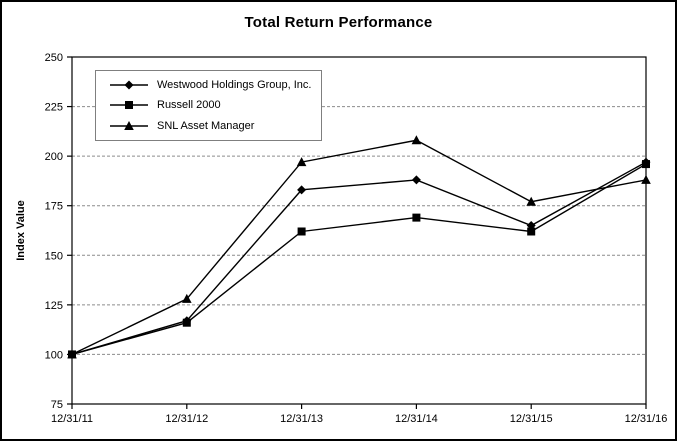 Image resolution: width=677 pixels, height=441 pixels. Describe the element at coordinates (531, 419) in the screenshot. I see `x-tick-label: 12/31/15` at that location.